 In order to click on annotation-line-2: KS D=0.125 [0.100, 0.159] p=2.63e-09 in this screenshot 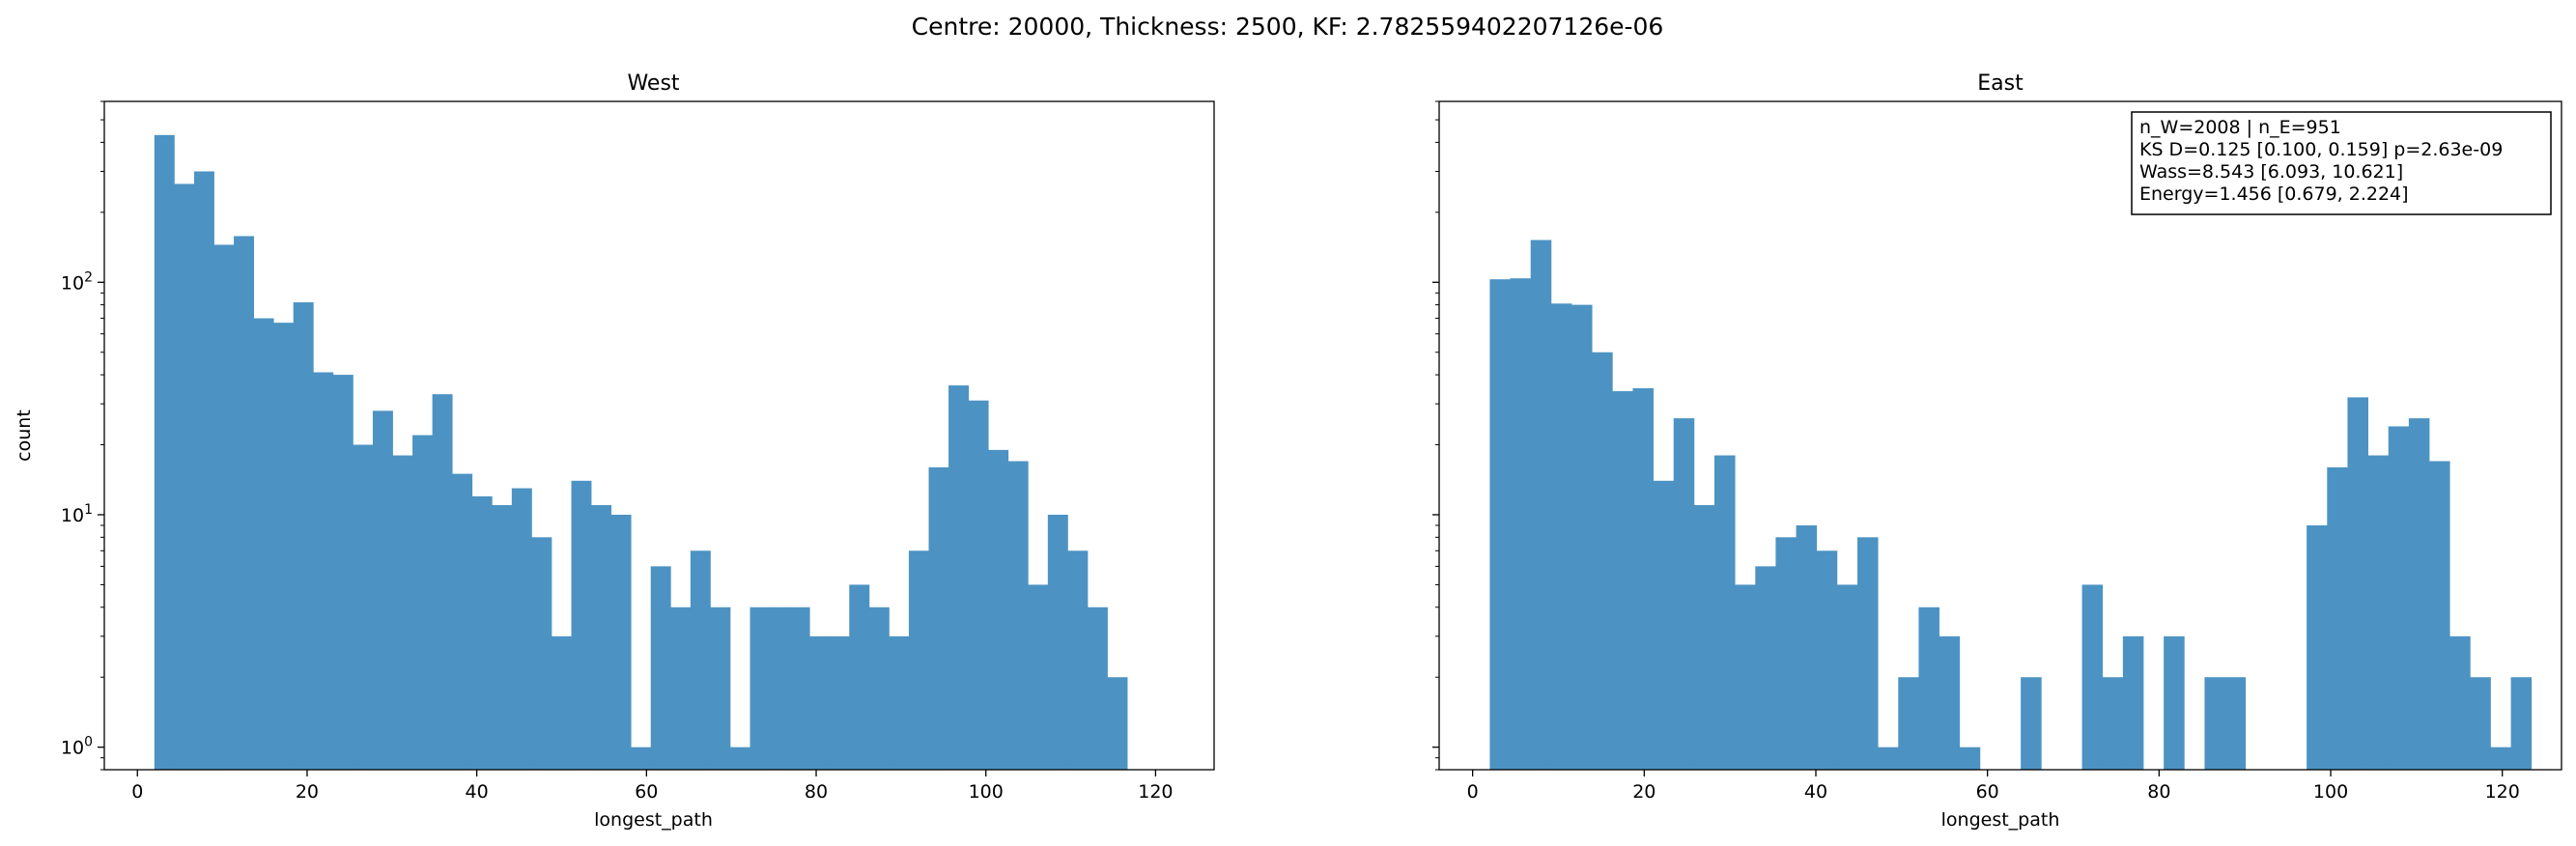, I will do `click(2321, 149)`.